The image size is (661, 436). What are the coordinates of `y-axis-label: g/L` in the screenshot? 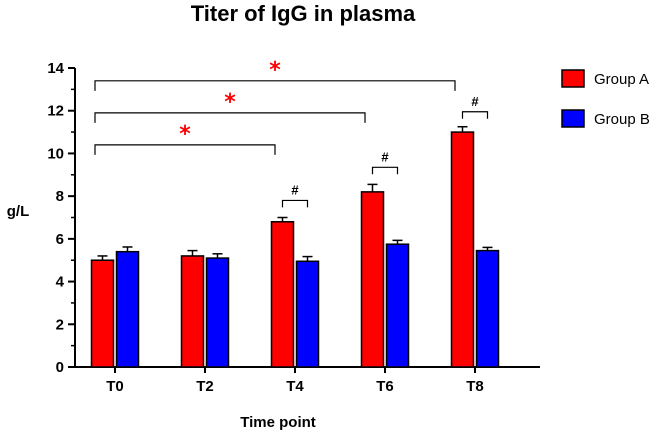 It's located at (18, 211).